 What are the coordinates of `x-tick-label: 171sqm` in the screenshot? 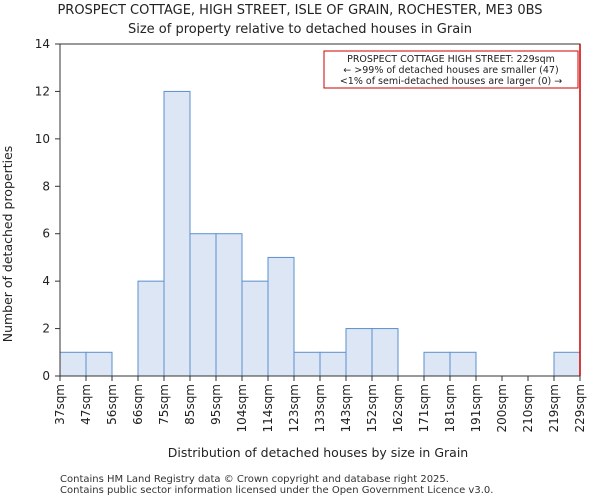 It's located at (424, 408).